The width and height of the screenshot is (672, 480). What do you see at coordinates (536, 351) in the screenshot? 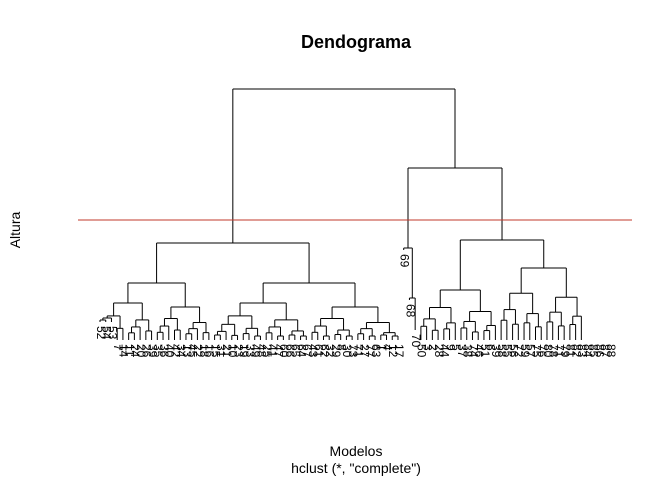
I see `leaf-label: 75` at bounding box center [536, 351].